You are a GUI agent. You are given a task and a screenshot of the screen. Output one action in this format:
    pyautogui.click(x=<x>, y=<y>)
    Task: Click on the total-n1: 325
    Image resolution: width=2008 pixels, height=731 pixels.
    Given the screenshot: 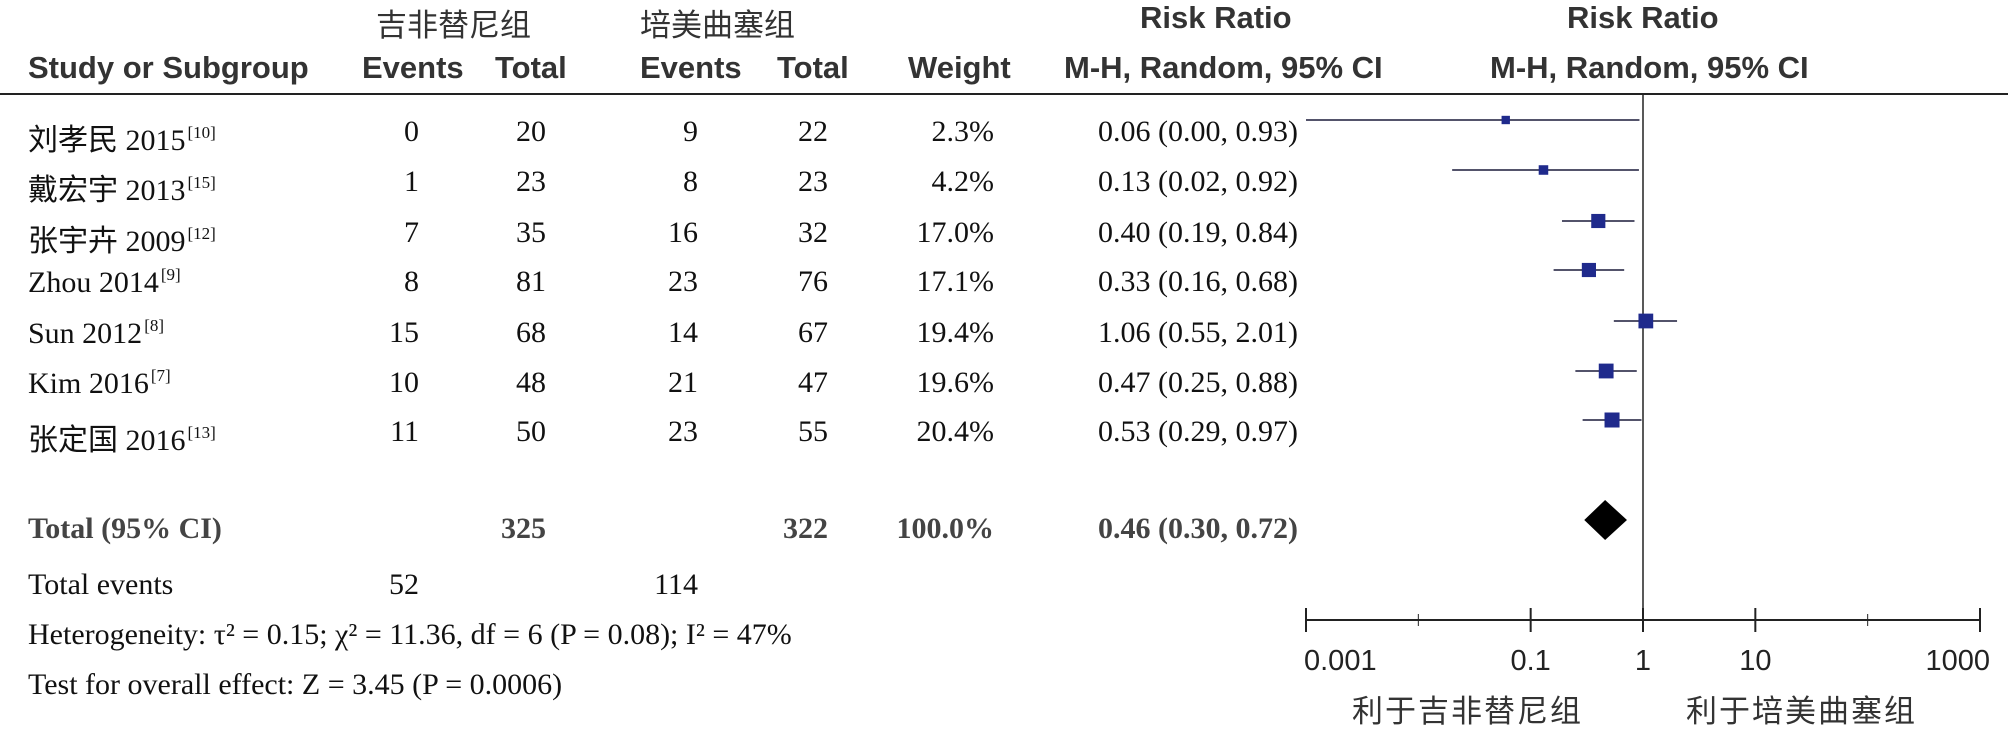 What is the action you would take?
    pyautogui.click(x=523, y=528)
    